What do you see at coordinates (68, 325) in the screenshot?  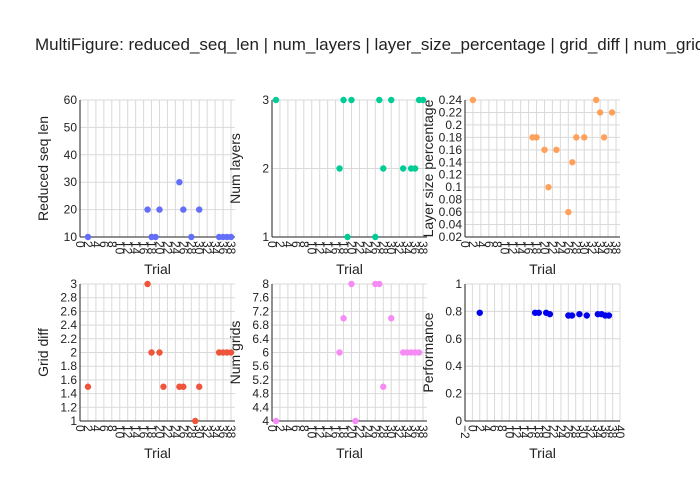 I see `y-tick-label: 2.4` at bounding box center [68, 325].